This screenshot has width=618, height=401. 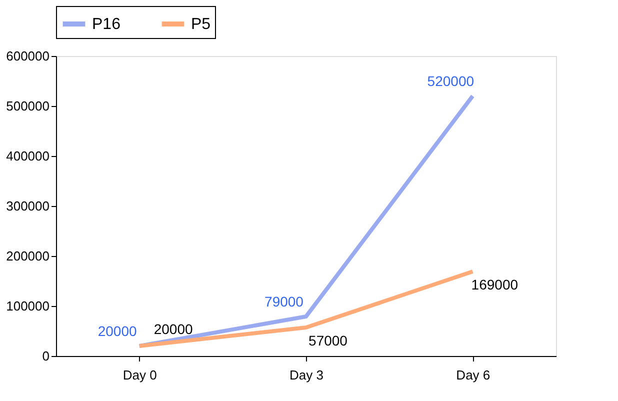 What do you see at coordinates (494, 284) in the screenshot?
I see `data-label: 169000` at bounding box center [494, 284].